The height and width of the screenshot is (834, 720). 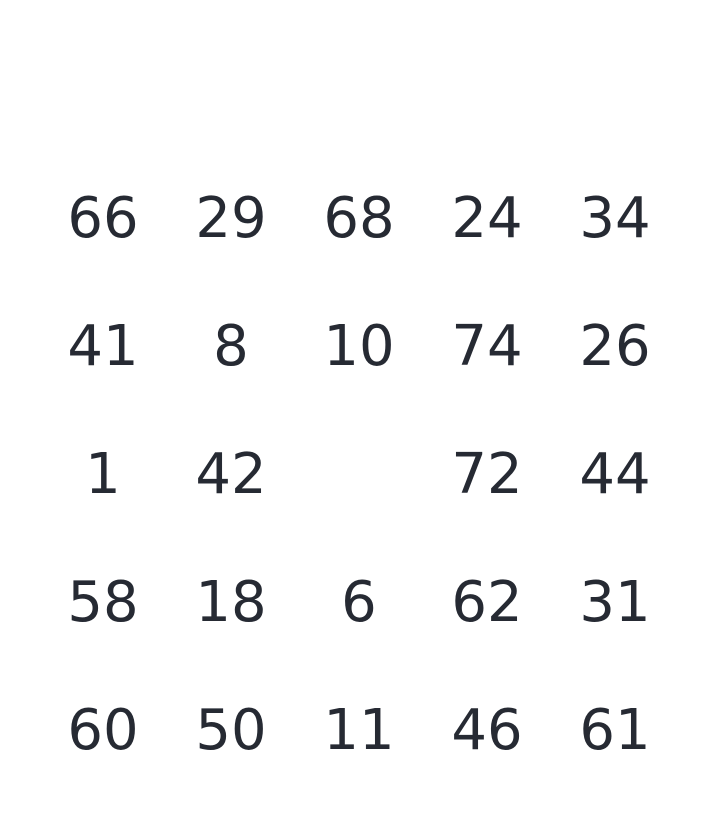 What do you see at coordinates (103, 474) in the screenshot?
I see `grid-cell: 1` at bounding box center [103, 474].